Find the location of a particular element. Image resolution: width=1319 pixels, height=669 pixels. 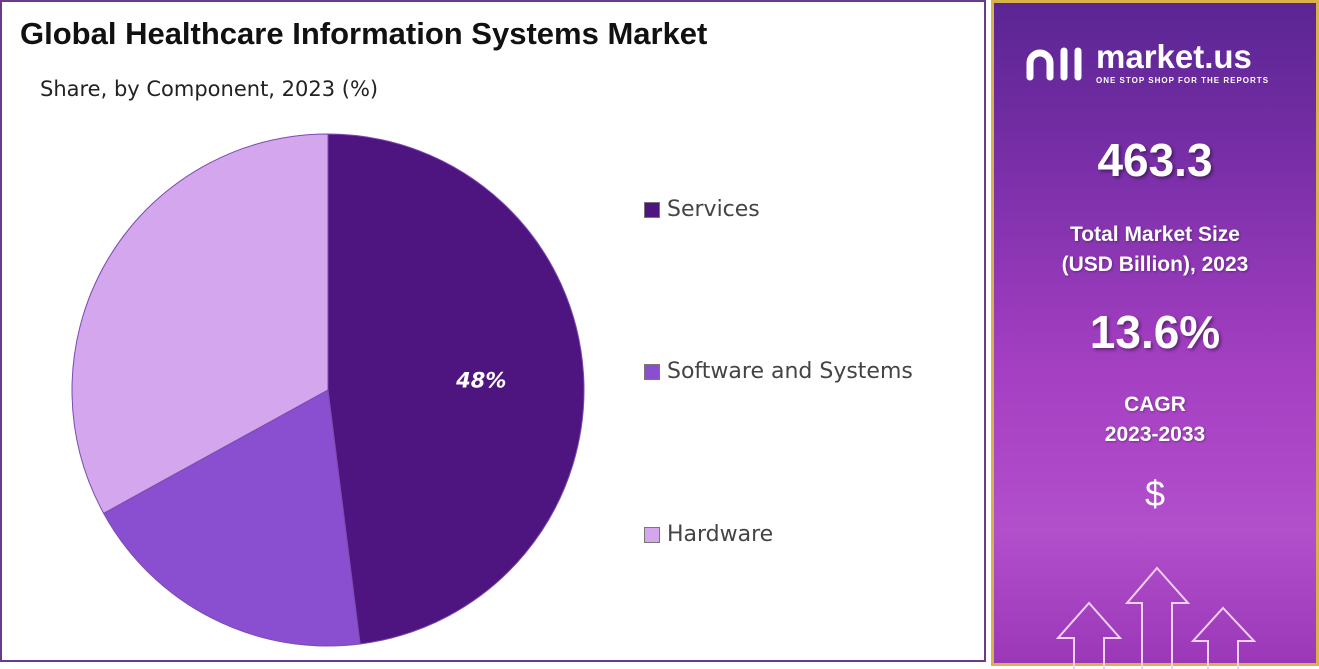

market-us-logo-icon is located at coordinates (1054, 64).